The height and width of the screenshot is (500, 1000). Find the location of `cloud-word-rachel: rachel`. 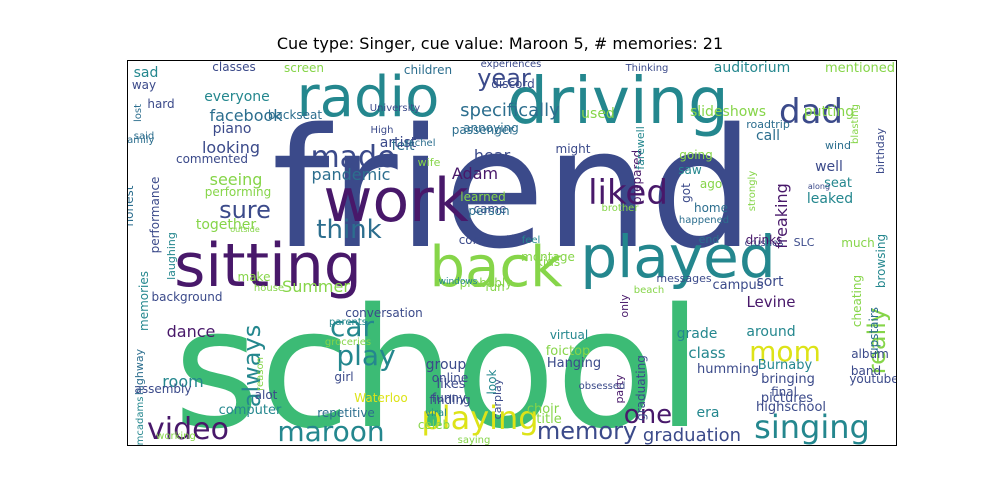

cloud-word-rachel: rachel is located at coordinates (419, 143).